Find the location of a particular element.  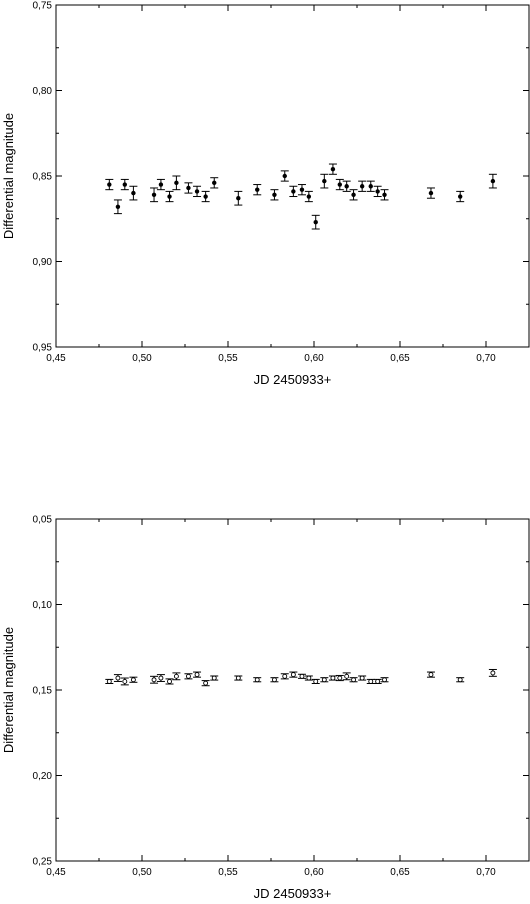

y-tick-label: 0,95 is located at coordinates (43, 348).